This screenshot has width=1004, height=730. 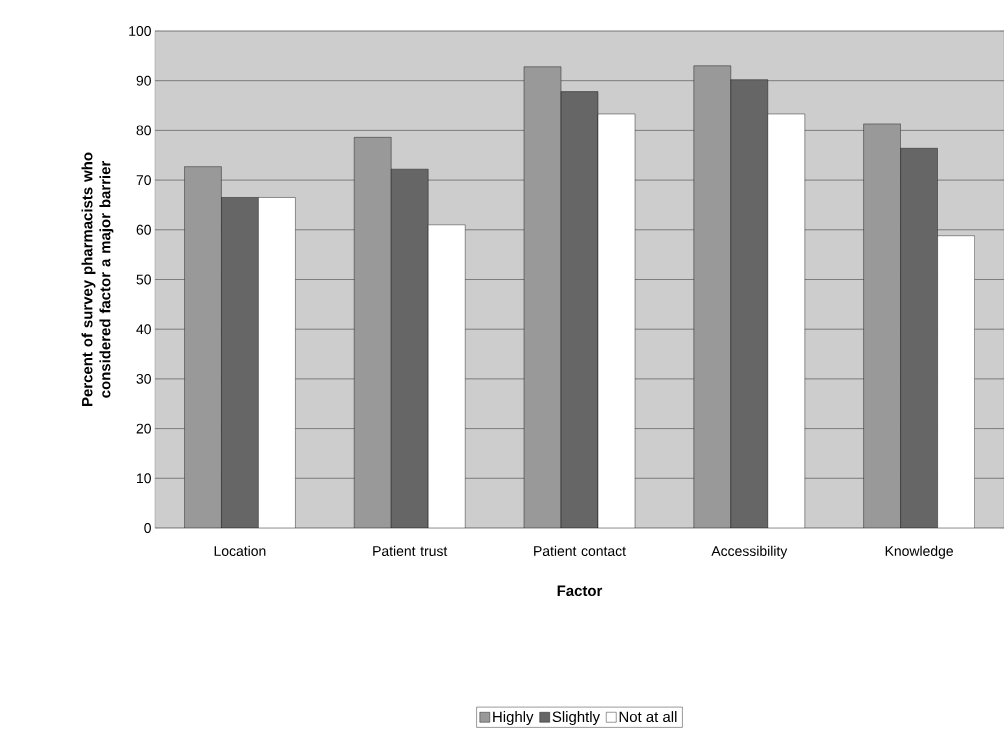 I want to click on y-tick-label: 20, so click(x=143, y=428).